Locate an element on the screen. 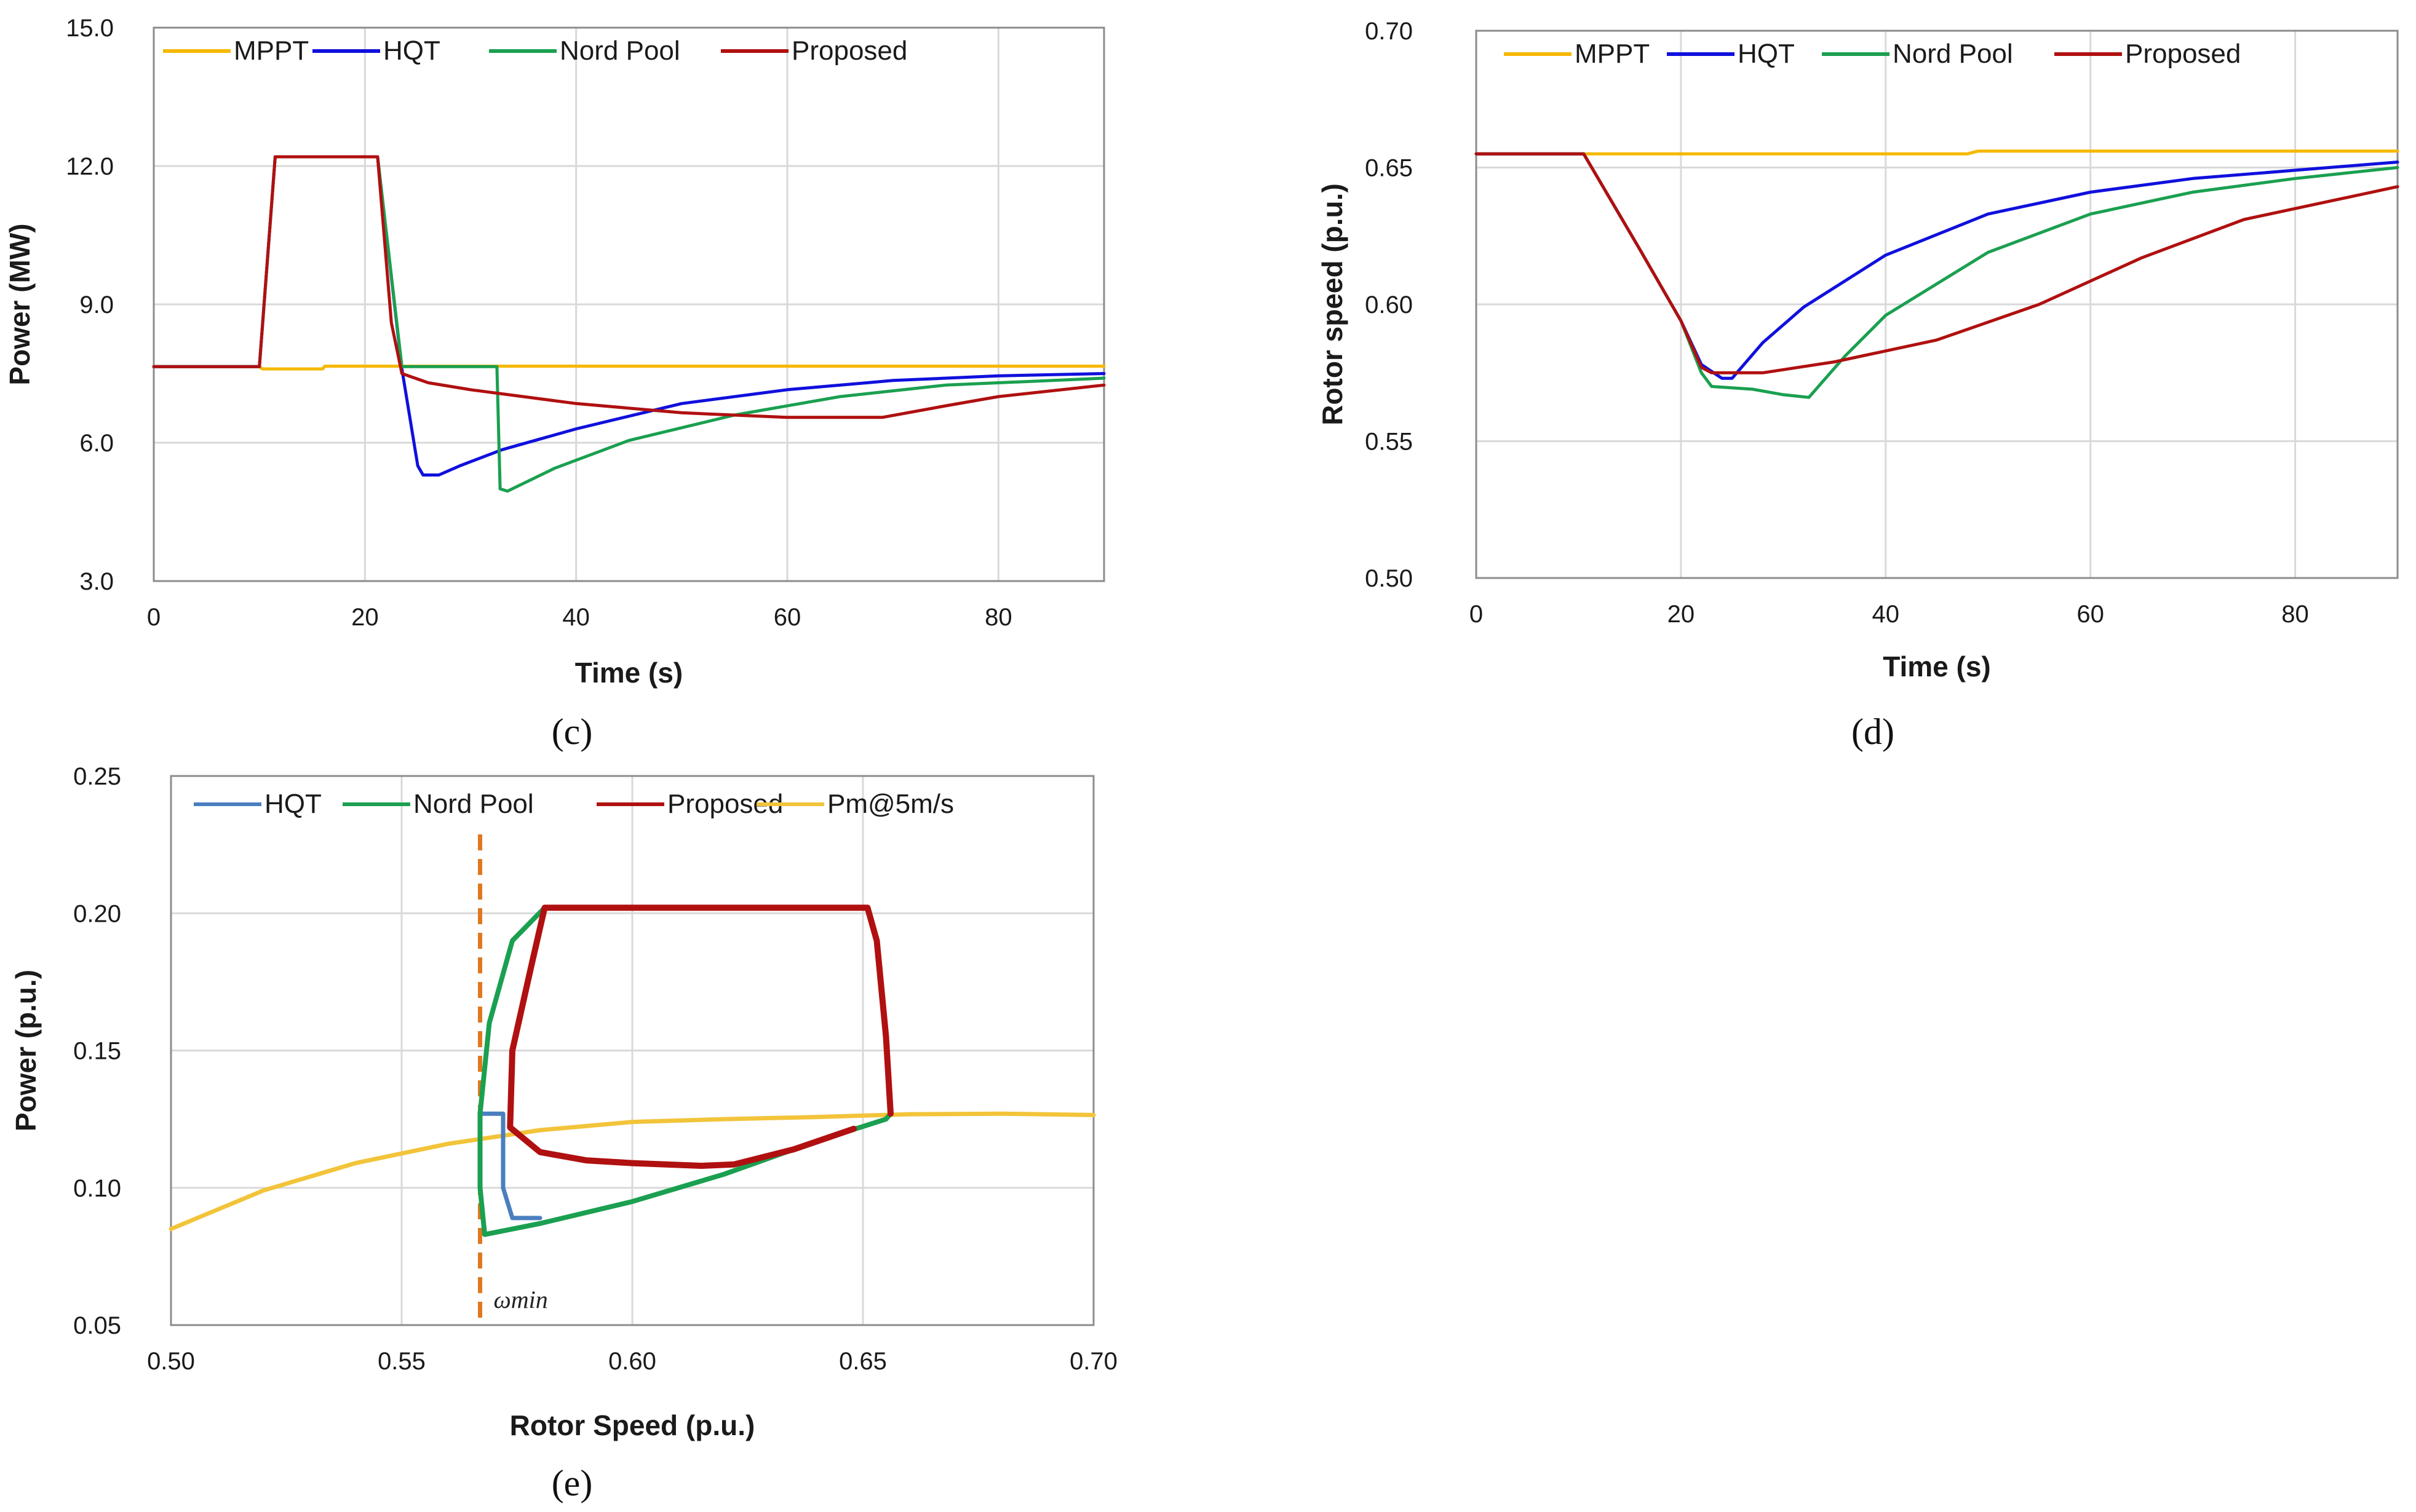 The width and height of the screenshot is (2416, 1512). y-tick-label: 9.0 is located at coordinates (96, 305).